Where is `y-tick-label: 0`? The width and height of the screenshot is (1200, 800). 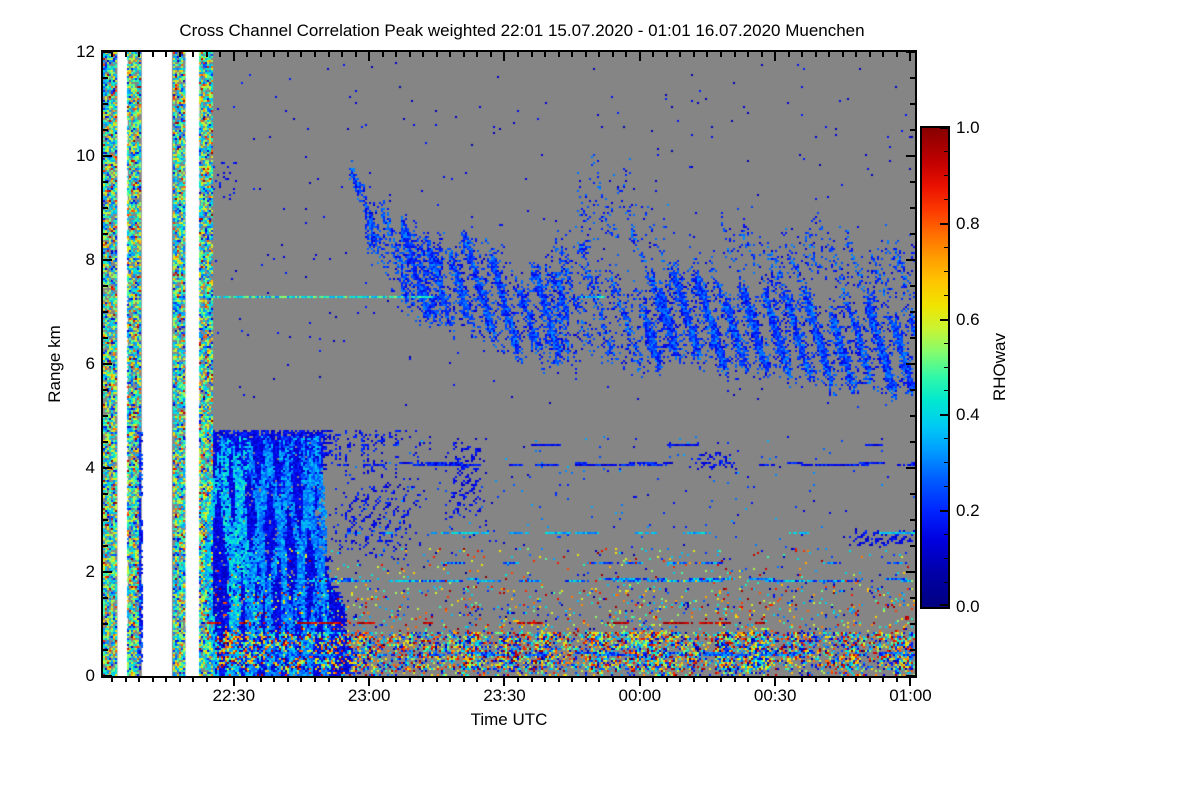 y-tick-label: 0 is located at coordinates (90, 675).